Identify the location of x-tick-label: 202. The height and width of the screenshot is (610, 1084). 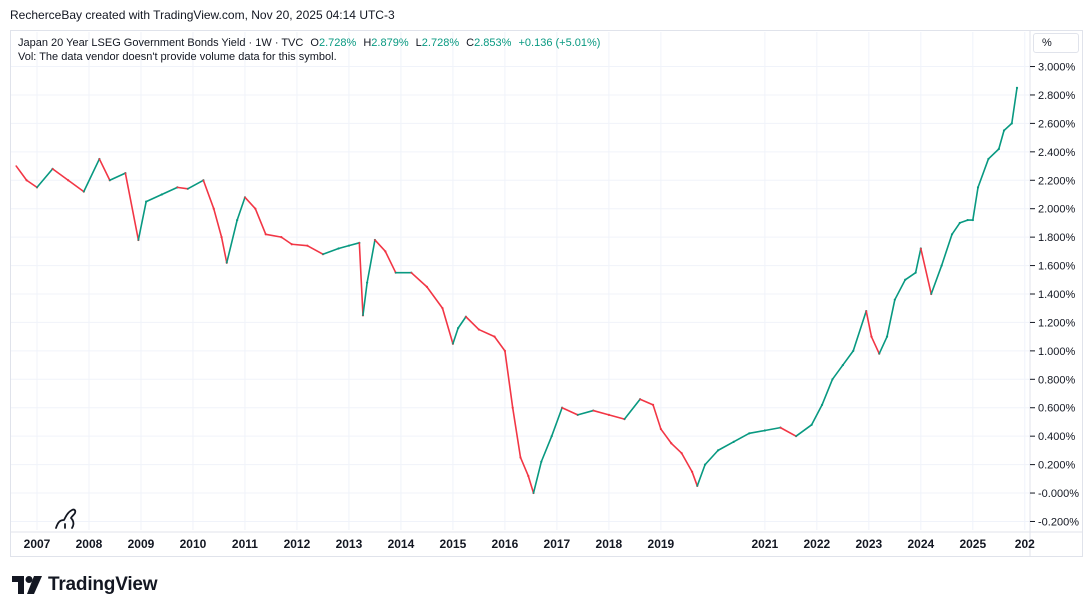
(1025, 544).